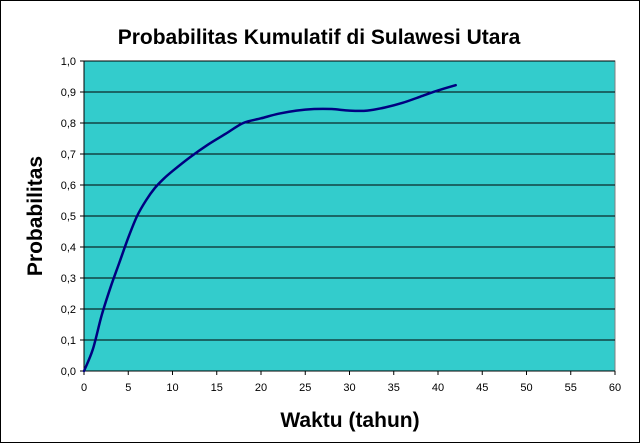 The image size is (640, 443). Describe the element at coordinates (438, 388) in the screenshot. I see `x-tick-label: 40` at that location.